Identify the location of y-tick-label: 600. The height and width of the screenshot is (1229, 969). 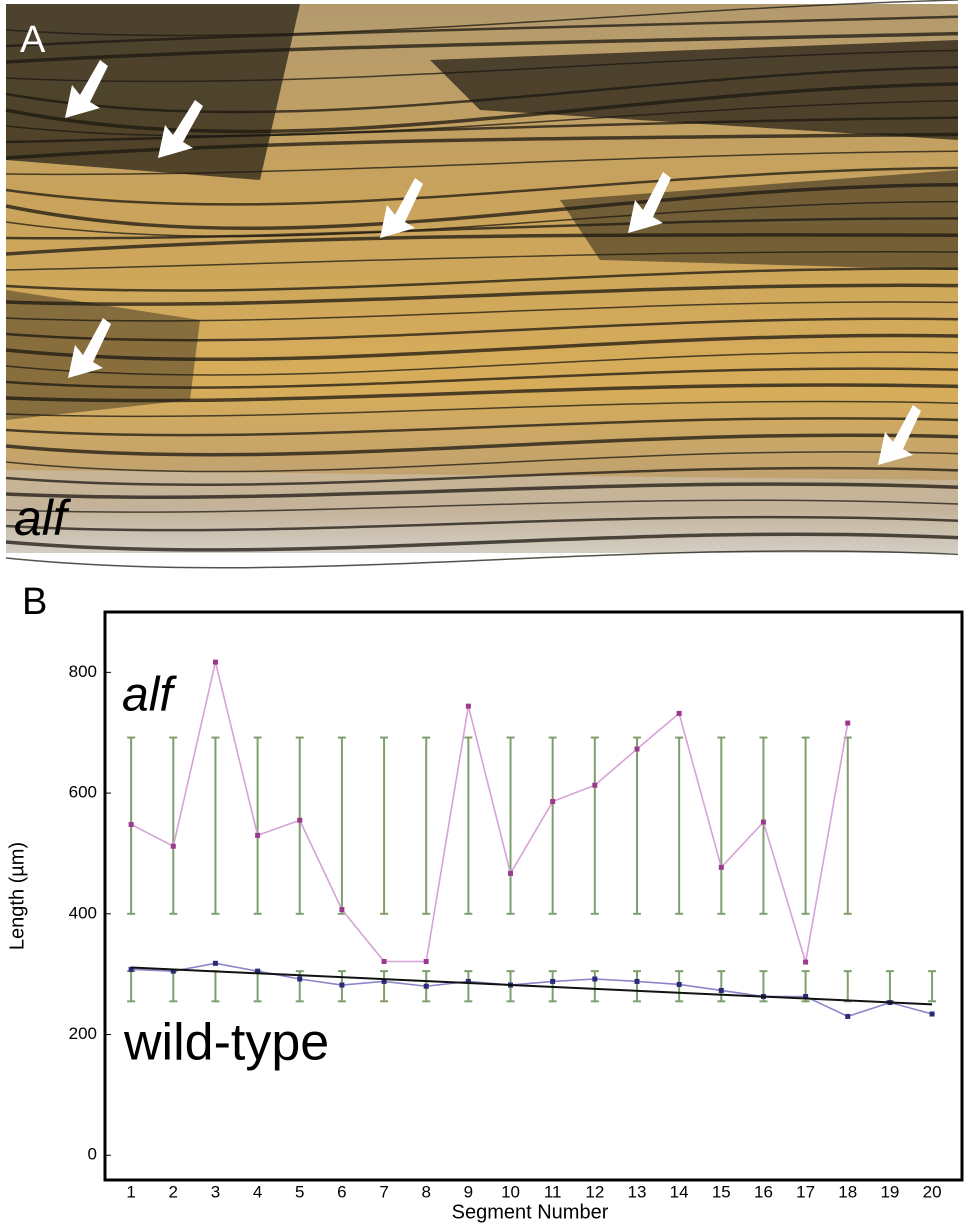
(83, 792).